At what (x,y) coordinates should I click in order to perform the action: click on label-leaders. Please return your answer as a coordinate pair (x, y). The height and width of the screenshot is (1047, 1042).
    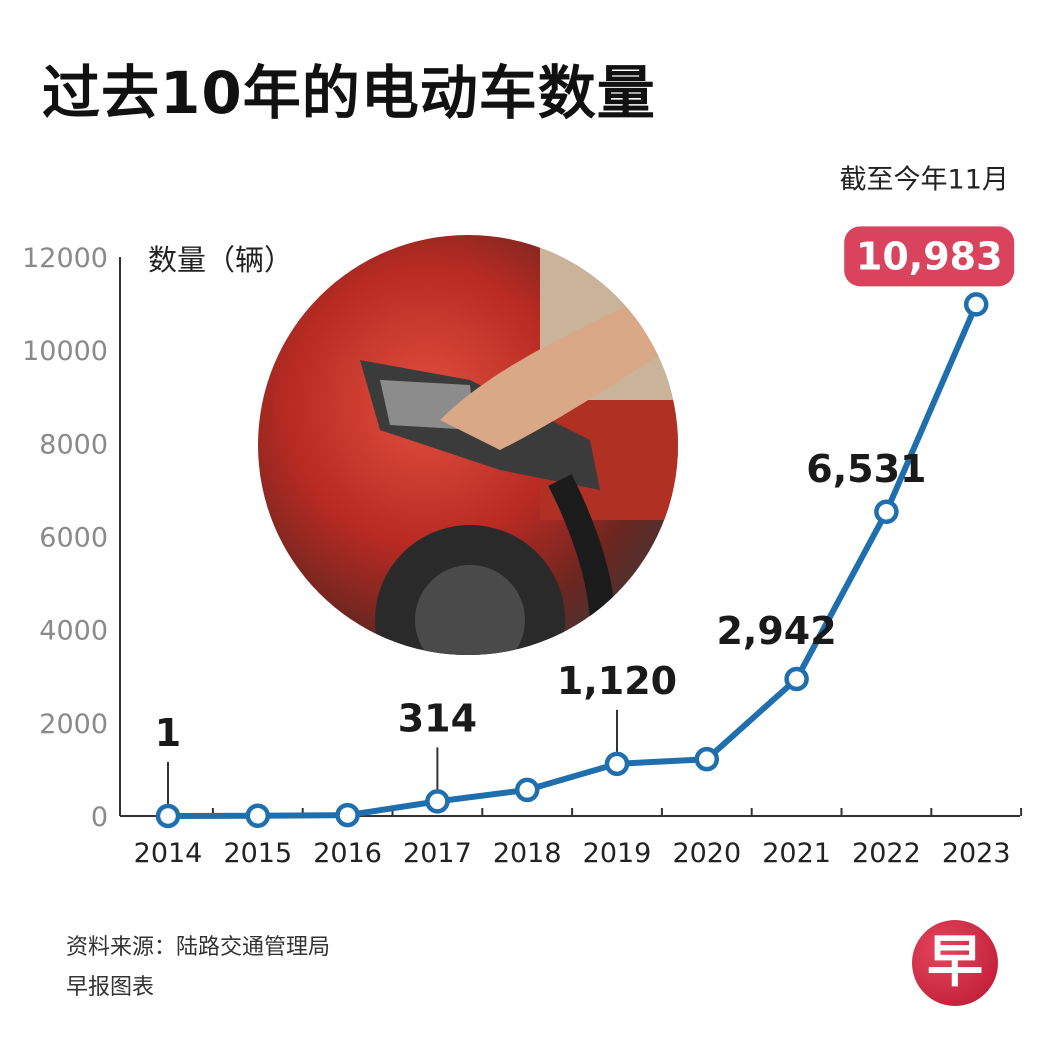
    Looking at the image, I should click on (392, 756).